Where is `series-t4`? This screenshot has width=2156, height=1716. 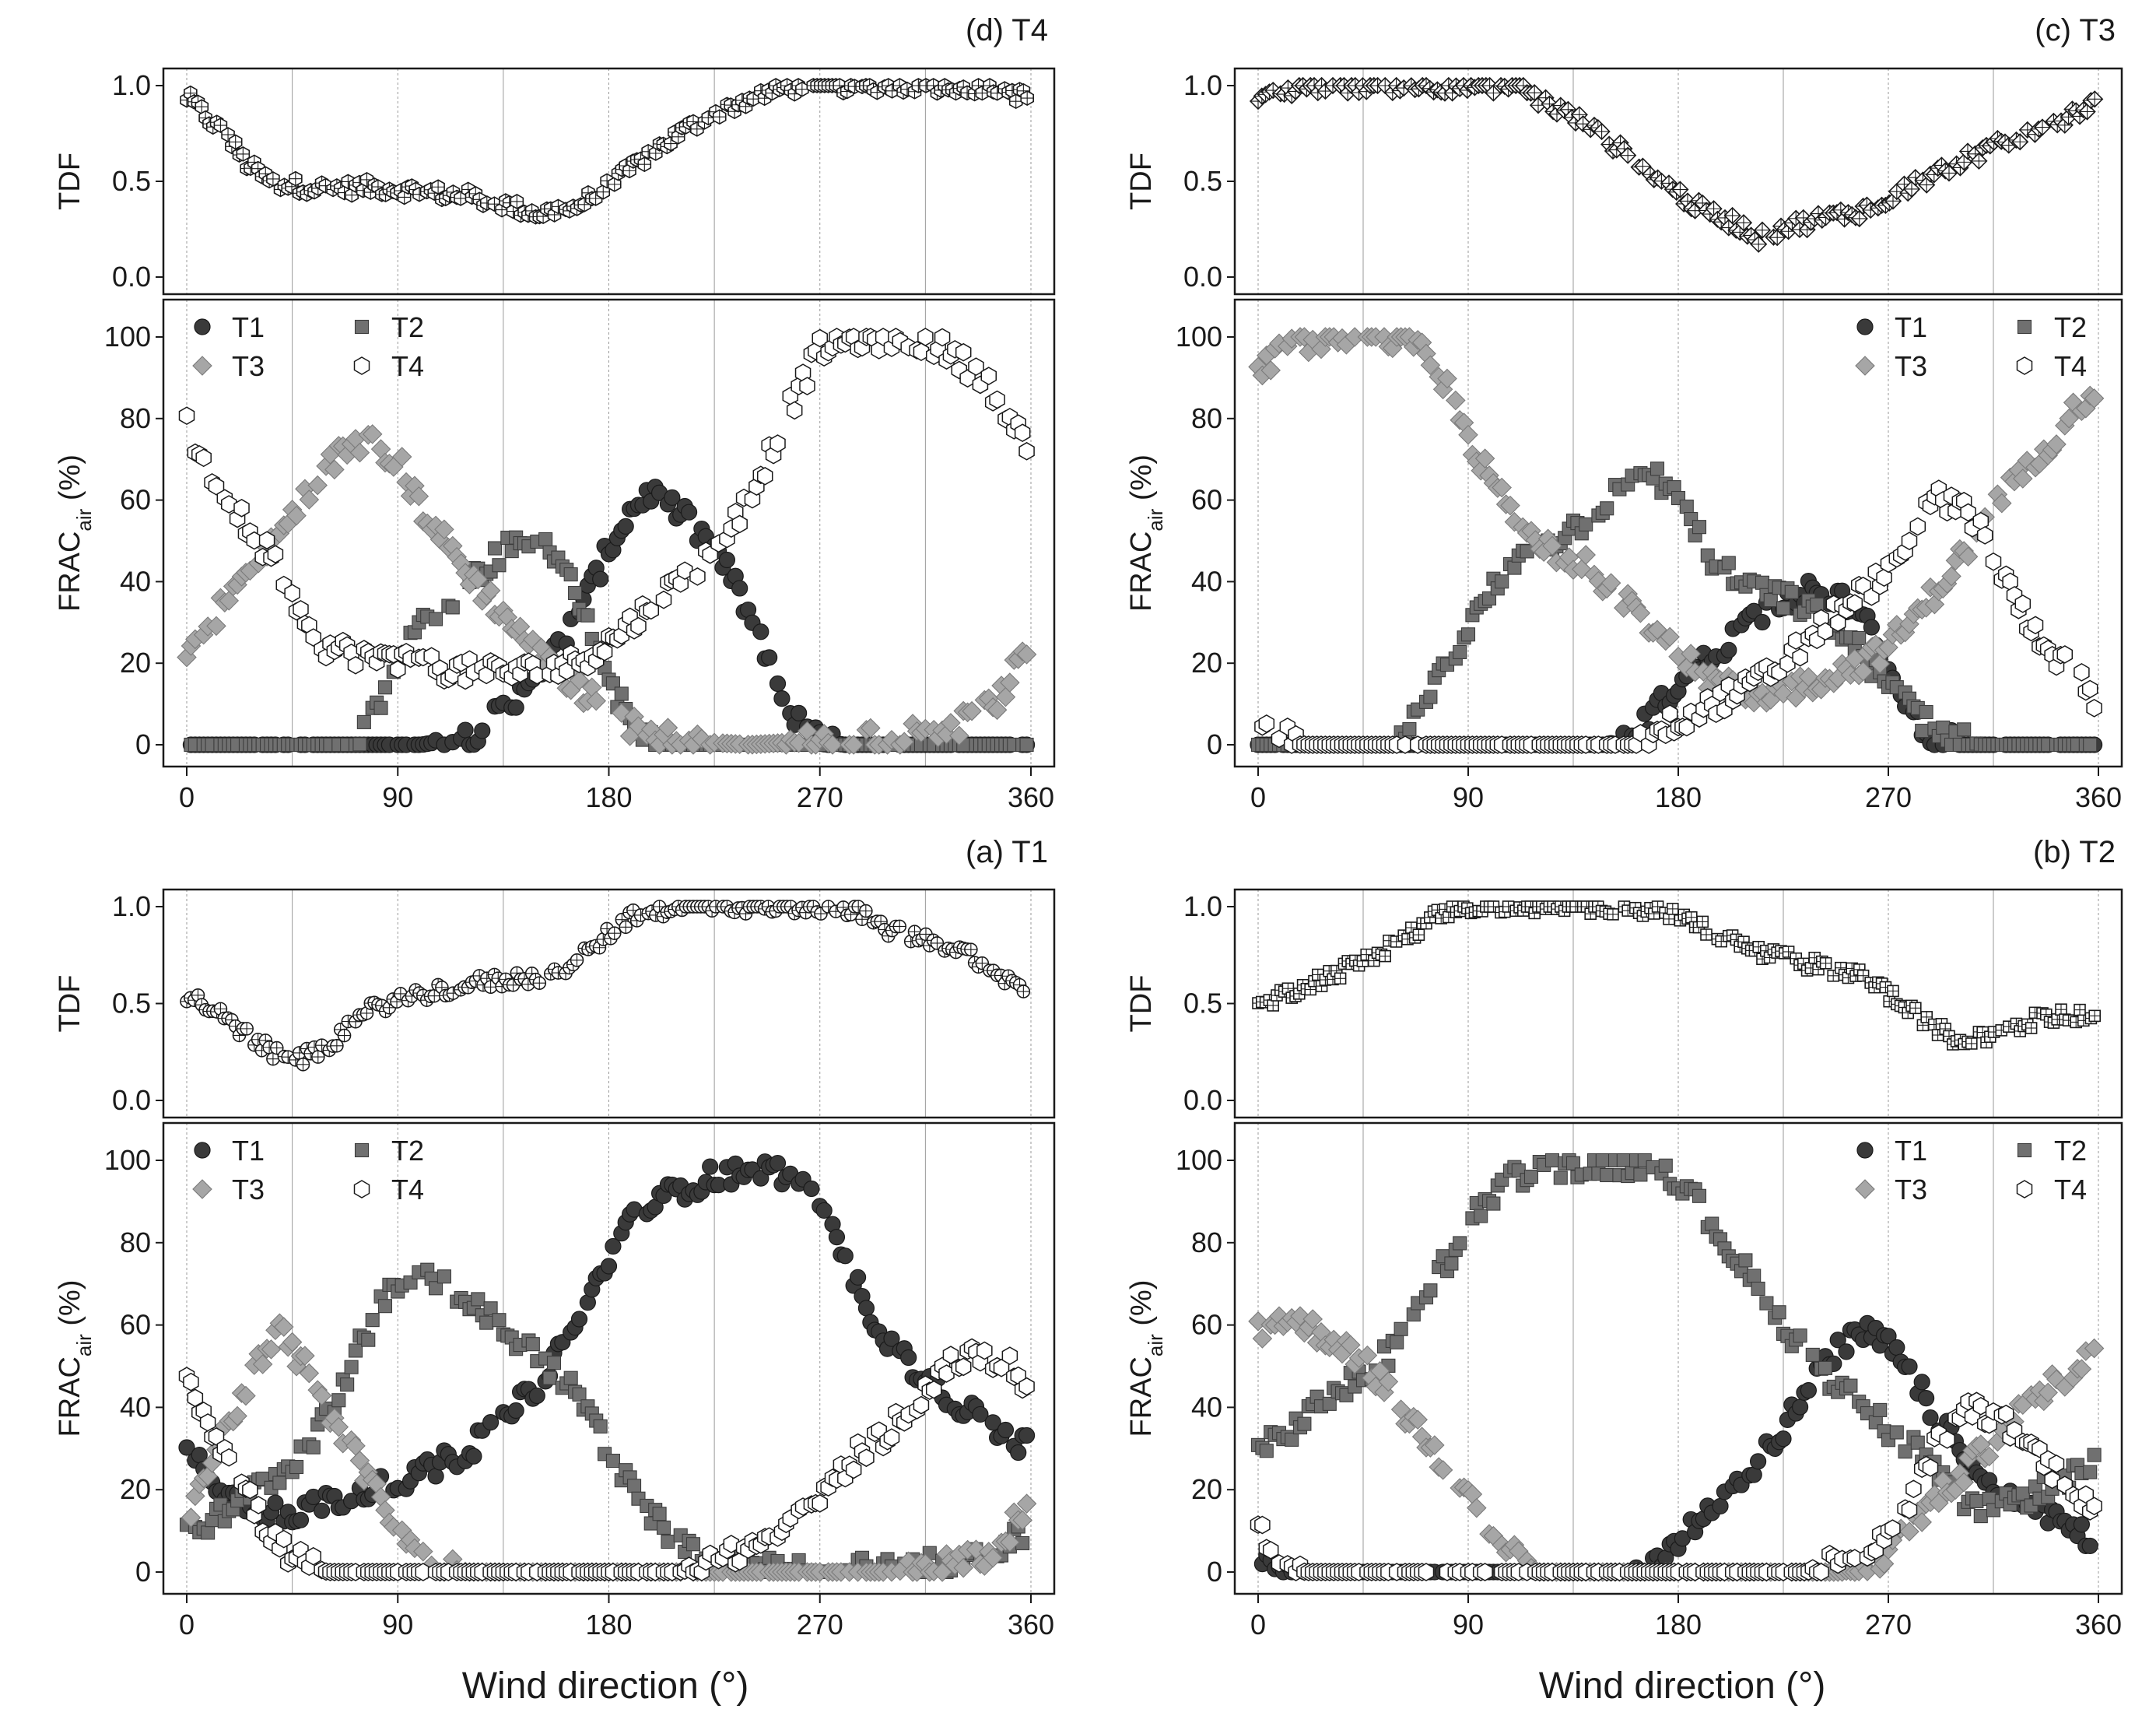 series-t4 is located at coordinates (606, 509).